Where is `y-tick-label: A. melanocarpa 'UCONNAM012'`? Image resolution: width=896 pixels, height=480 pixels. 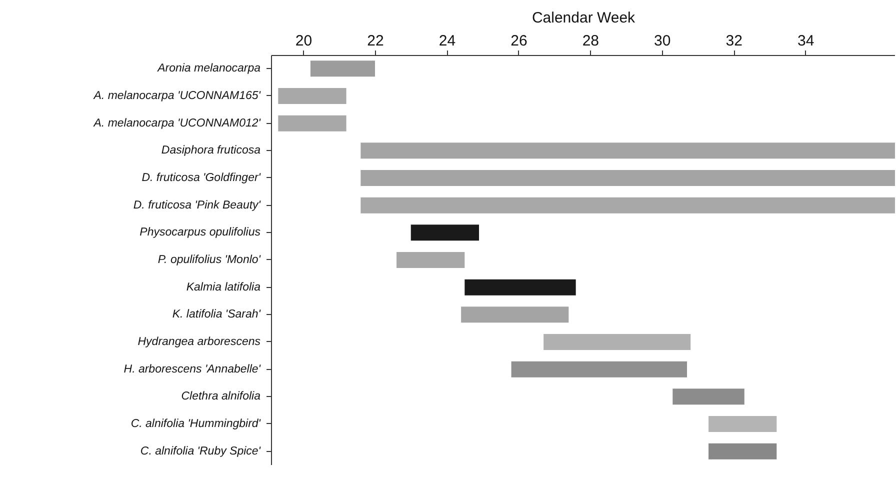 y-tick-label: A. melanocarpa 'UCONNAM012' is located at coordinates (177, 123).